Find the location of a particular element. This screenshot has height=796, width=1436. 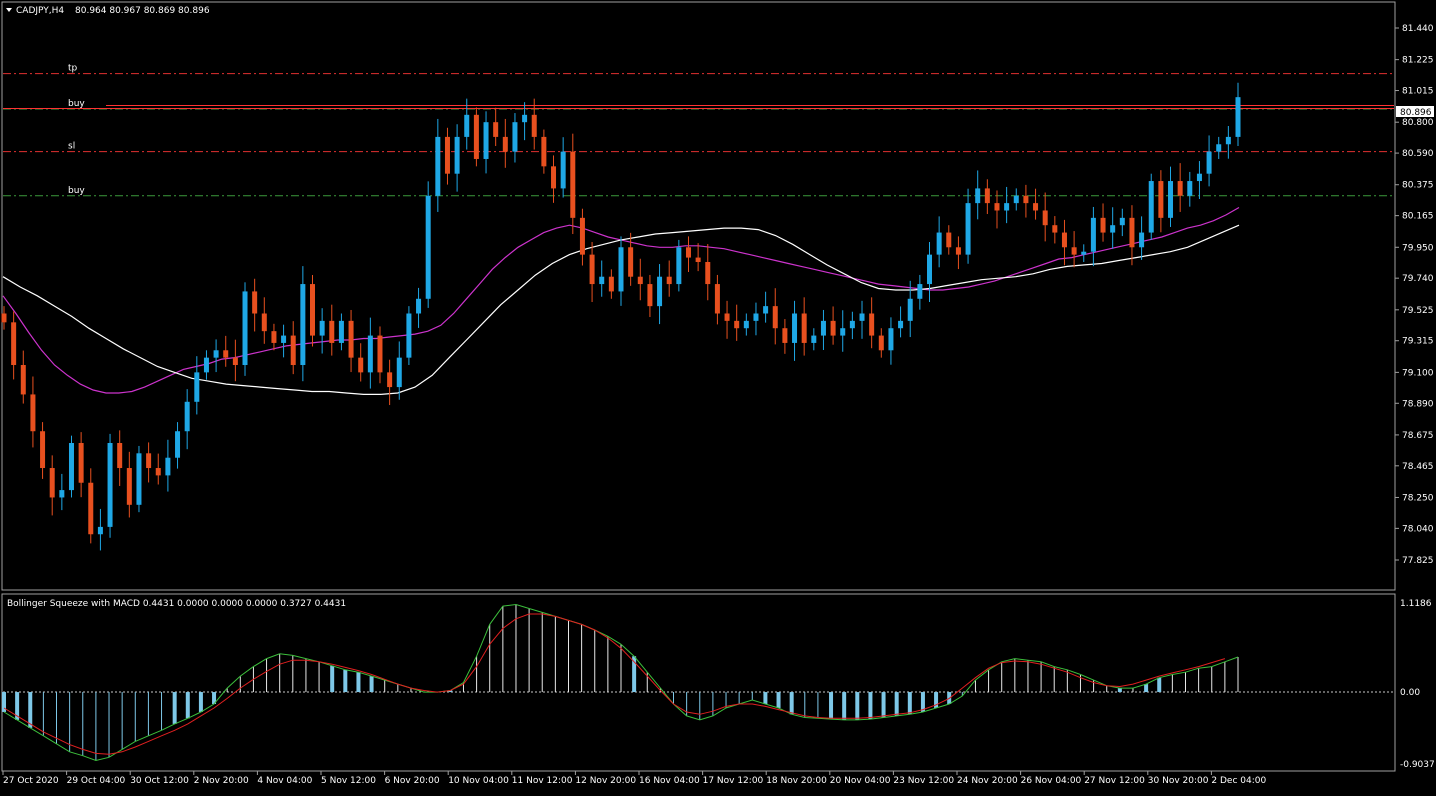

price-tick-label: 78.890 is located at coordinates (1418, 404).